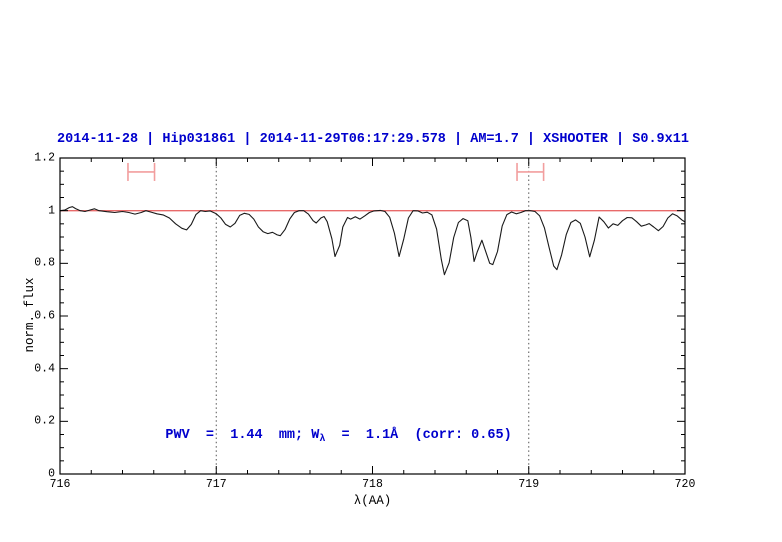 This screenshot has height=542, width=782. What do you see at coordinates (322, 439) in the screenshot?
I see `pwv-annotation-lambda-sub: λ` at bounding box center [322, 439].